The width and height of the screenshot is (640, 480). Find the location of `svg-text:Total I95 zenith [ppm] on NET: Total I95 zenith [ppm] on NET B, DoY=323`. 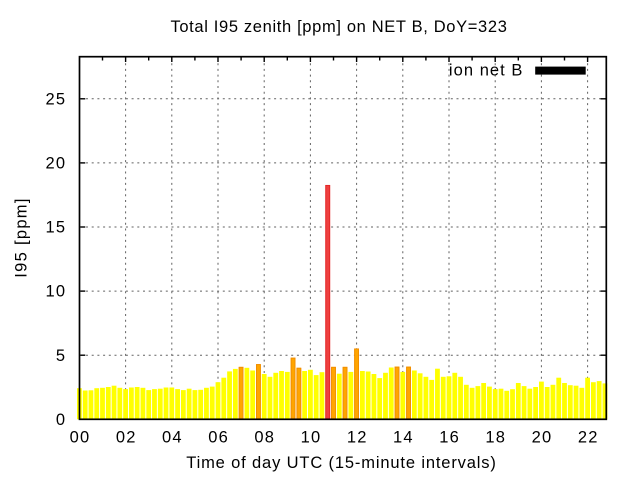

svg-text:Total I95 zenith [ppm] on NET: Total I95 zenith [ppm] on NET B, DoY=323 is located at coordinates (338, 27).